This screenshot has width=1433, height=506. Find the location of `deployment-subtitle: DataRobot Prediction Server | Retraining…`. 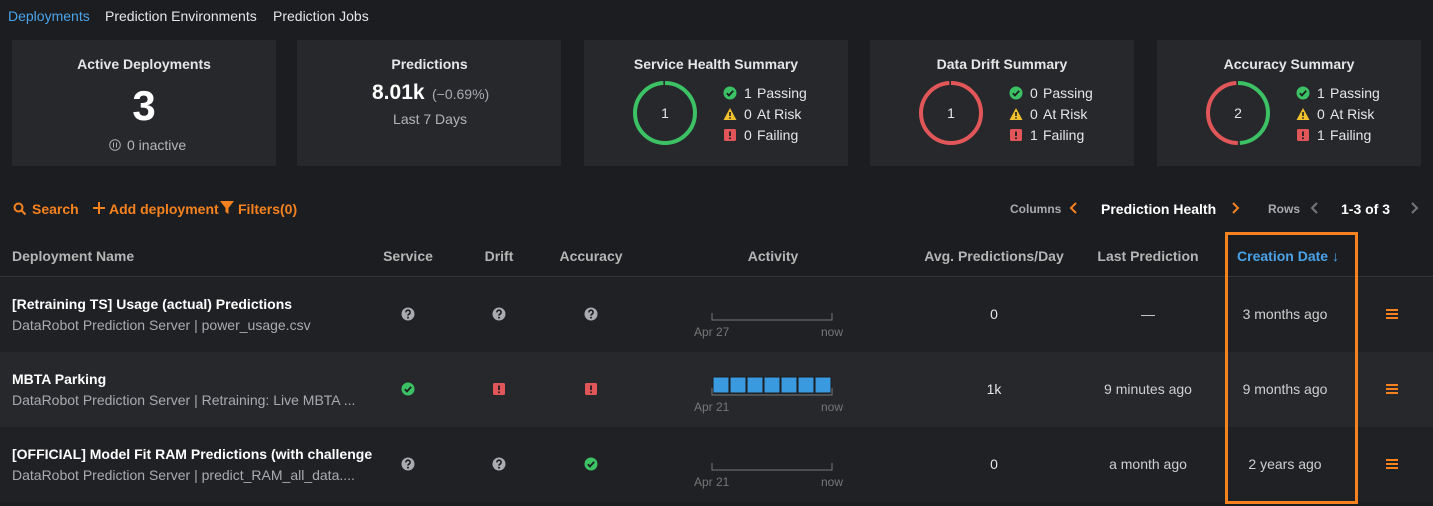

deployment-subtitle: DataRobot Prediction Server | Retraining… is located at coordinates (184, 400).